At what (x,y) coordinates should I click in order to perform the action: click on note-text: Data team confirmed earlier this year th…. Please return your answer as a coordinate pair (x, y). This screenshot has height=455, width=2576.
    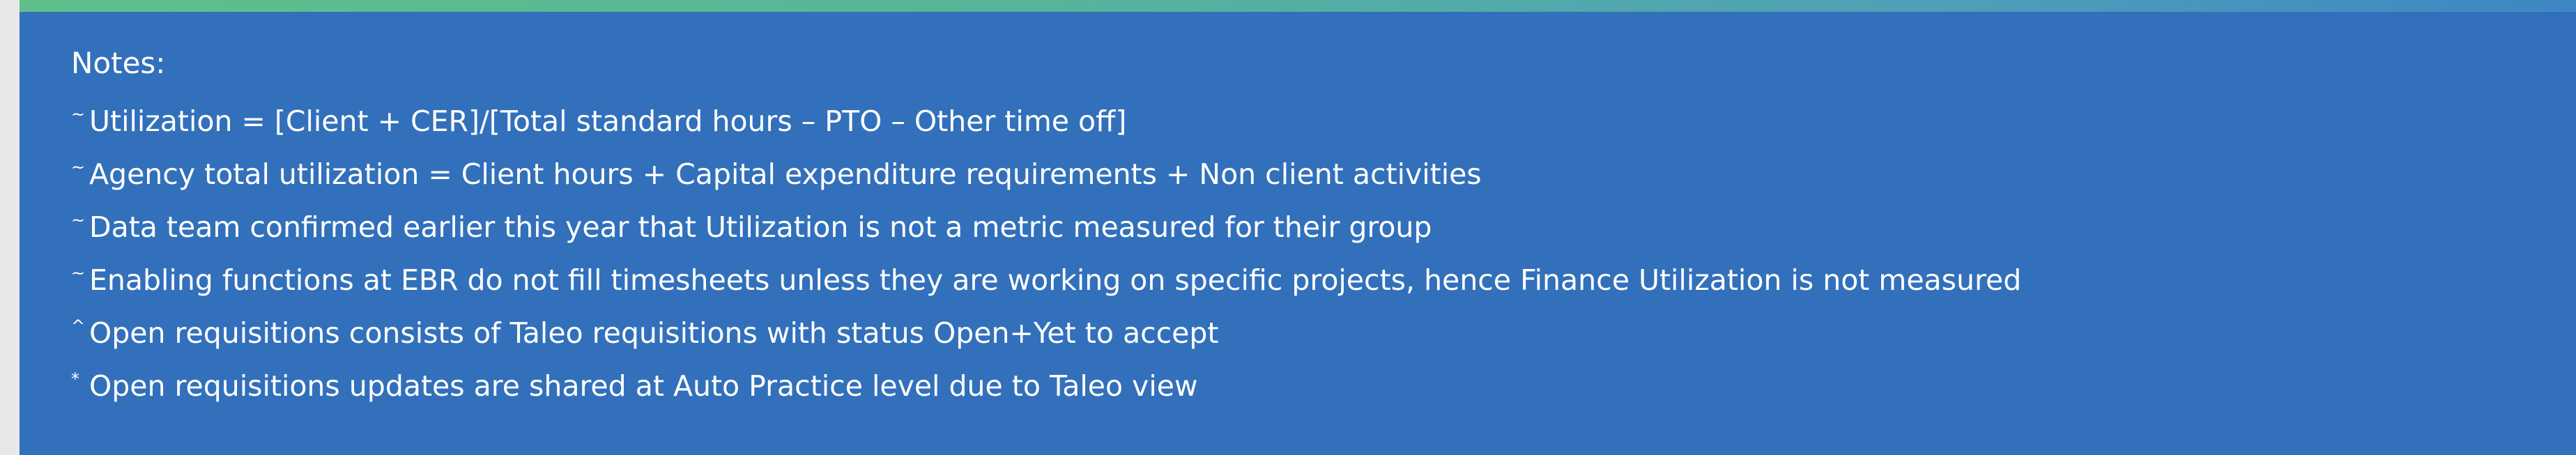
    Looking at the image, I should click on (761, 227).